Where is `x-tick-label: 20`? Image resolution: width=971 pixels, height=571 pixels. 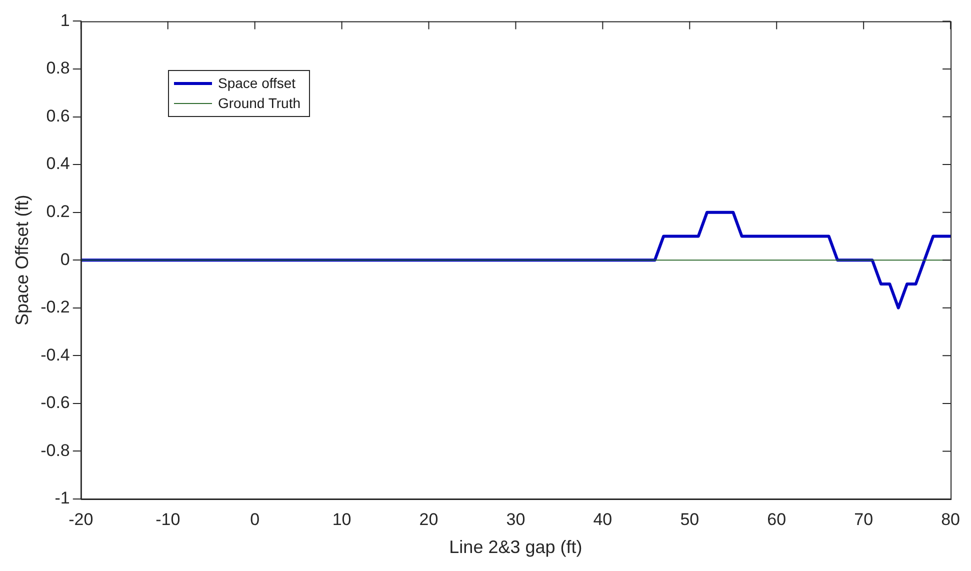
x-tick-label: 20 is located at coordinates (428, 519).